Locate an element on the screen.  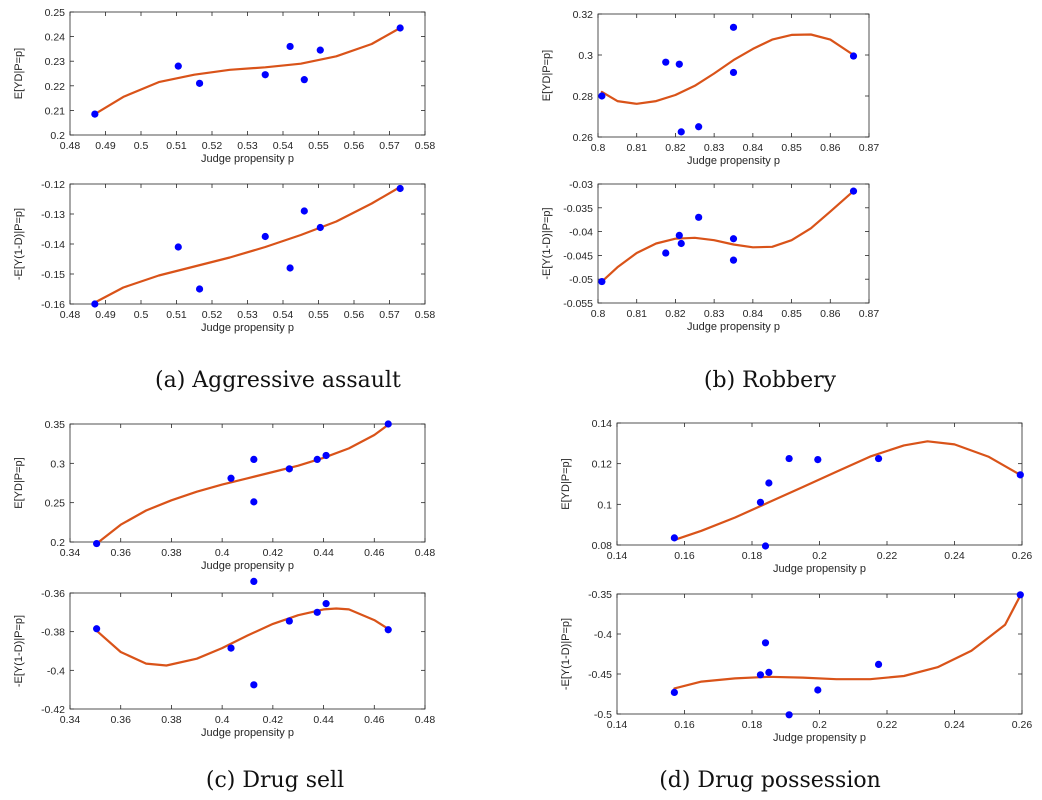
x-tick-label: 0.8 is located at coordinates (598, 148).